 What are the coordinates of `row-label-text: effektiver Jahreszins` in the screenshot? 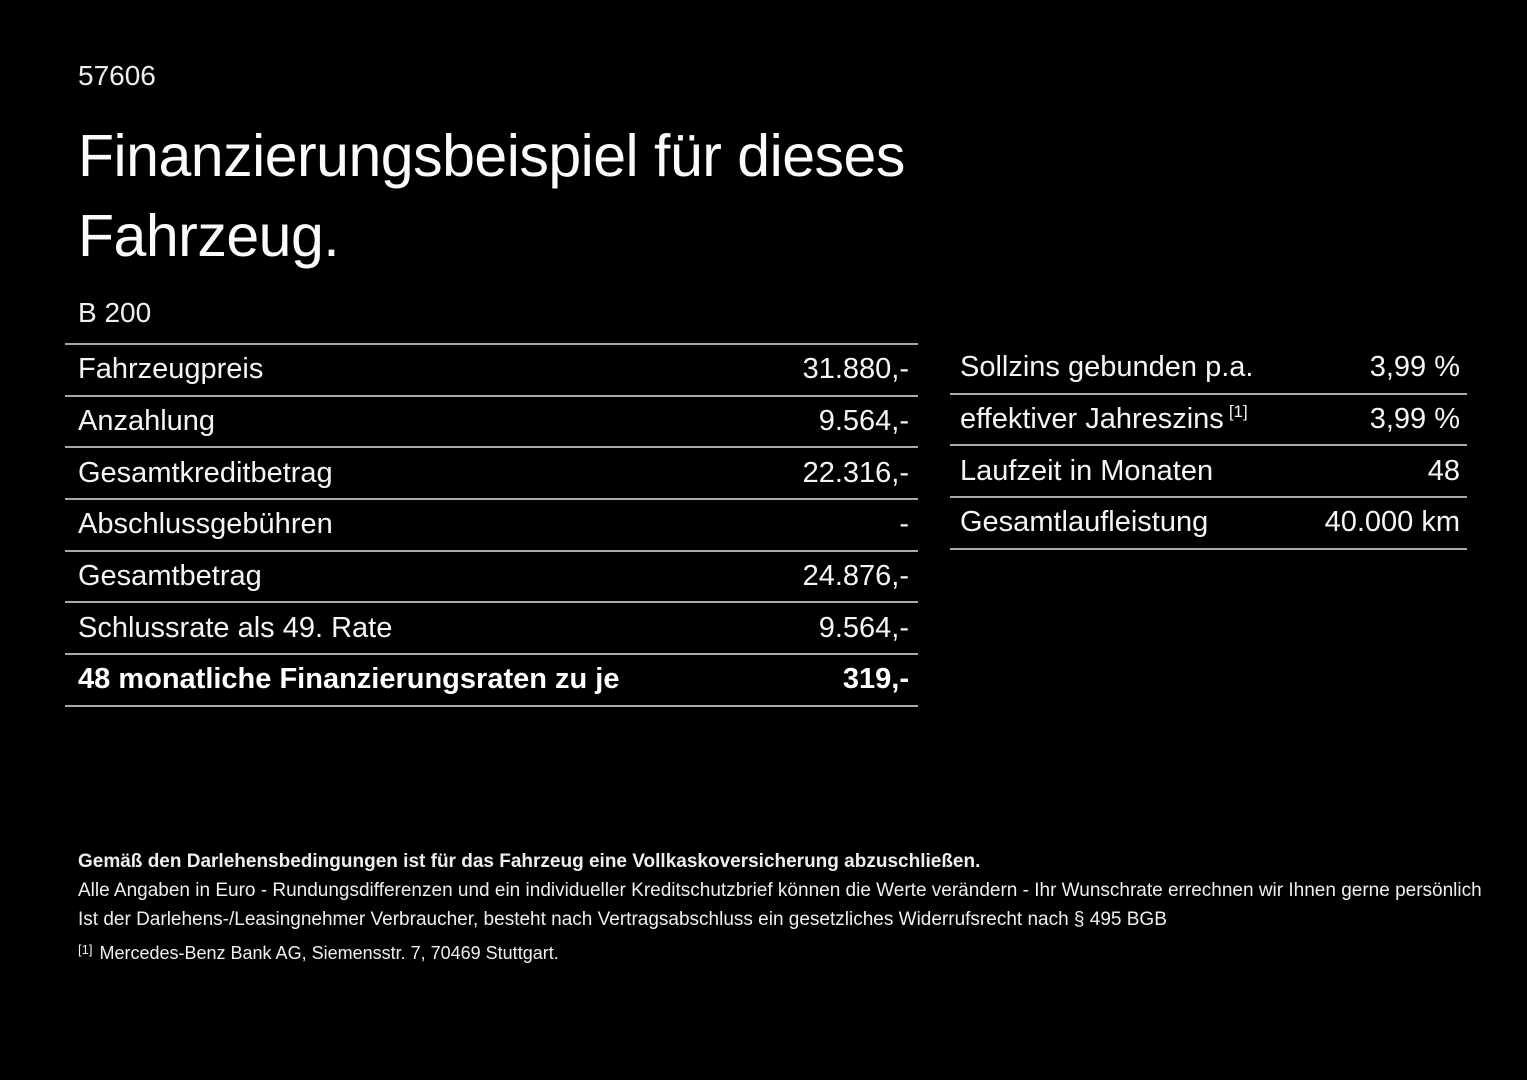 It's located at (1092, 419).